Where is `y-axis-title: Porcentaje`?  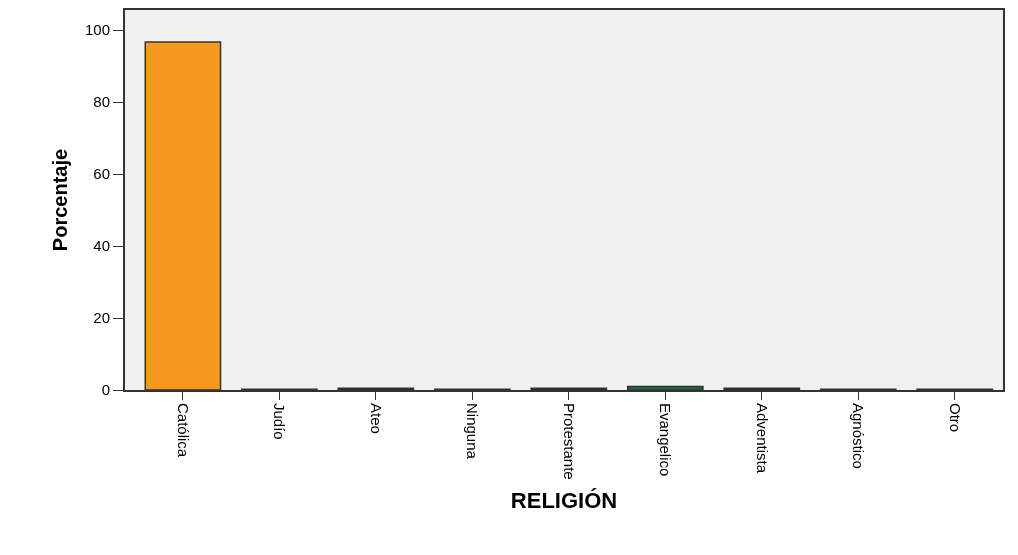 y-axis-title: Porcentaje is located at coordinates (59, 200).